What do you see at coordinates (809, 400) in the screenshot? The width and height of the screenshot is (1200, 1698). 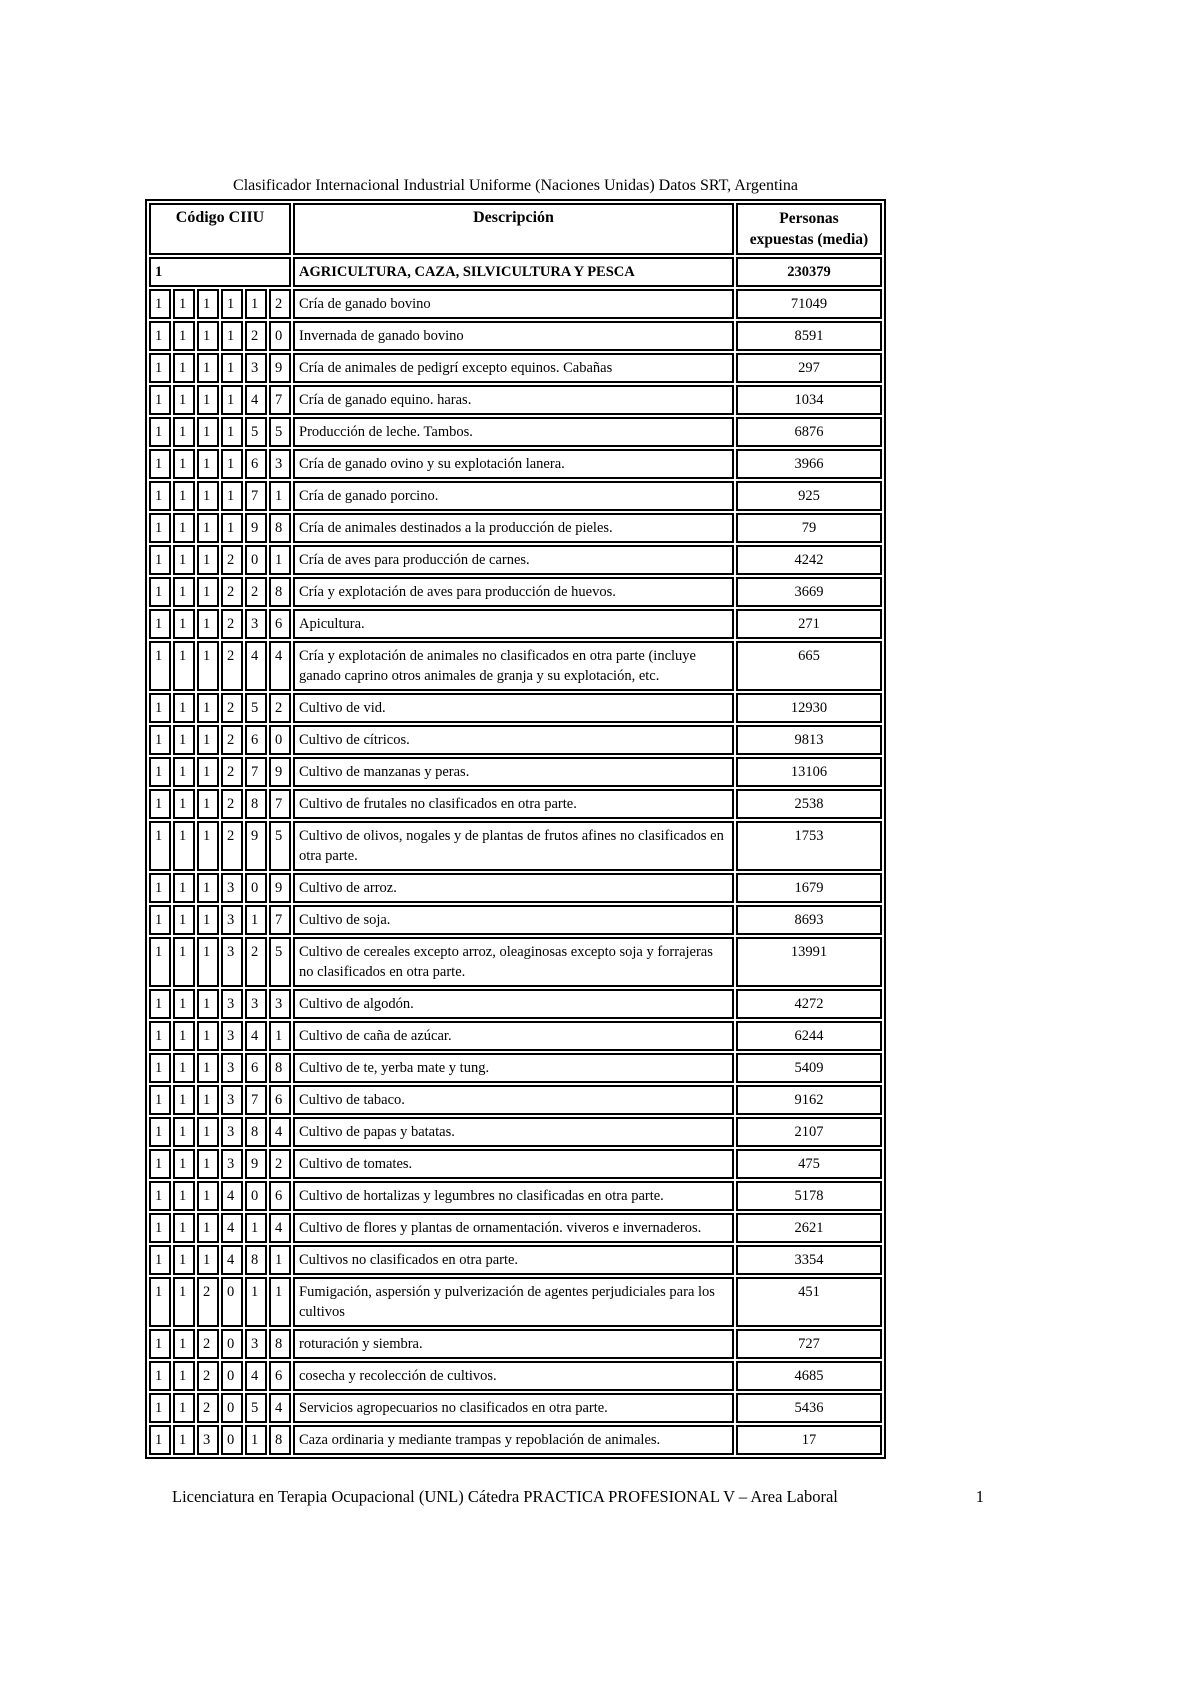 I see `value-cell: 1034` at bounding box center [809, 400].